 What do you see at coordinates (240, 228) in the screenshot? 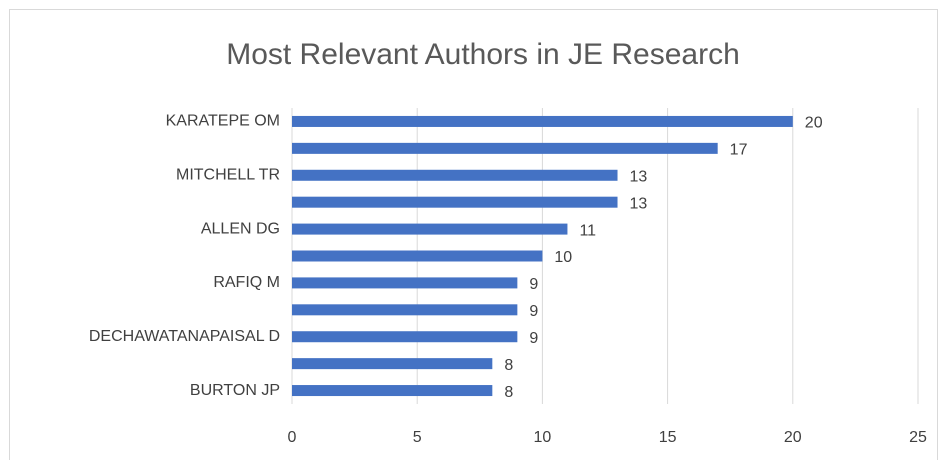
I see `y-tick-label: ALLEN DG` at bounding box center [240, 228].